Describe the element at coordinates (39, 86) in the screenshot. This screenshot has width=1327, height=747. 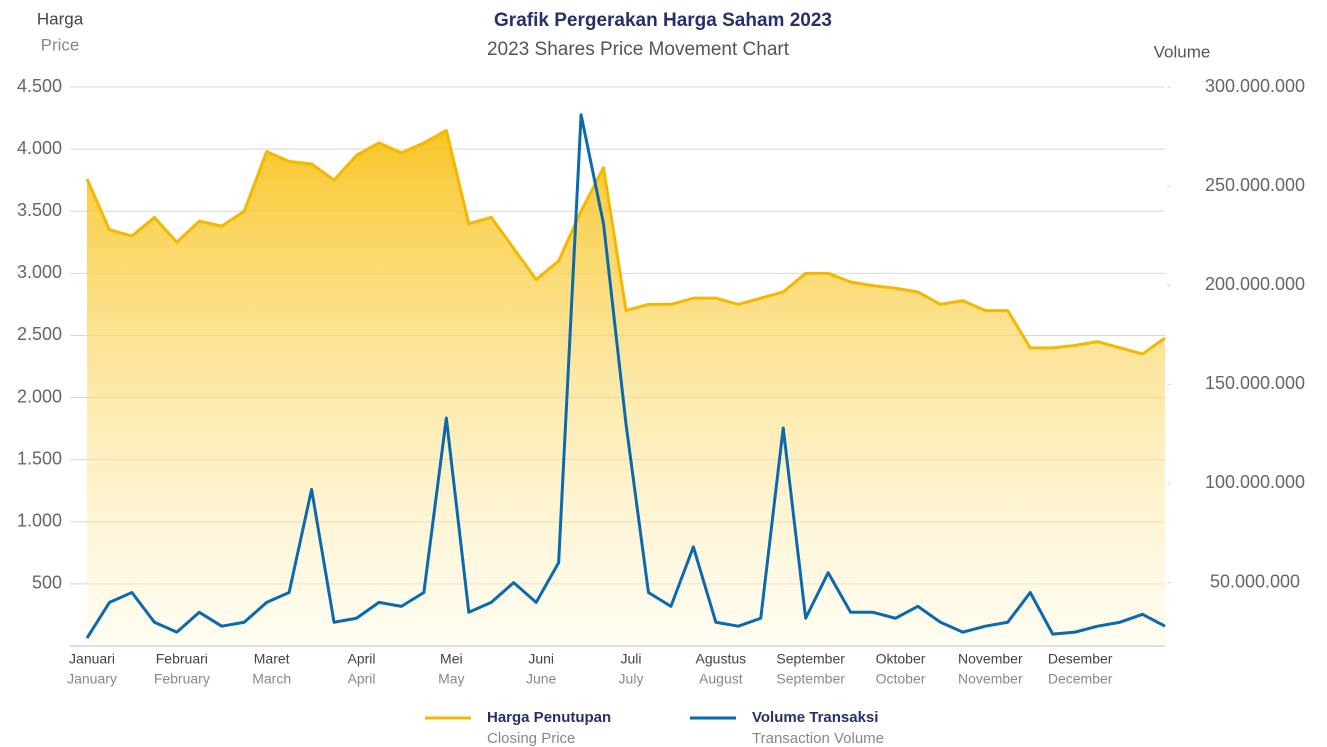
I see `y-tick-label: 4.500` at that location.